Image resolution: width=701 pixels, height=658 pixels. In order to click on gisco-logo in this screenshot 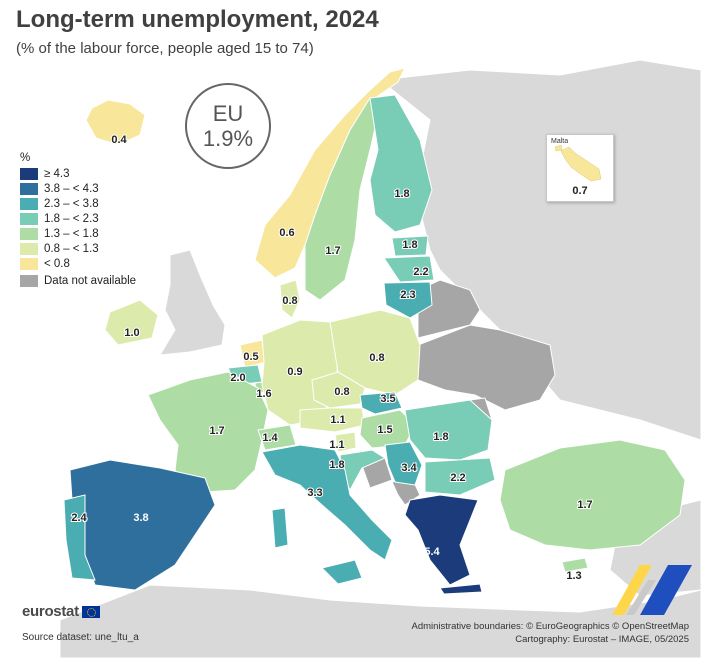, I will do `click(652, 590)`.